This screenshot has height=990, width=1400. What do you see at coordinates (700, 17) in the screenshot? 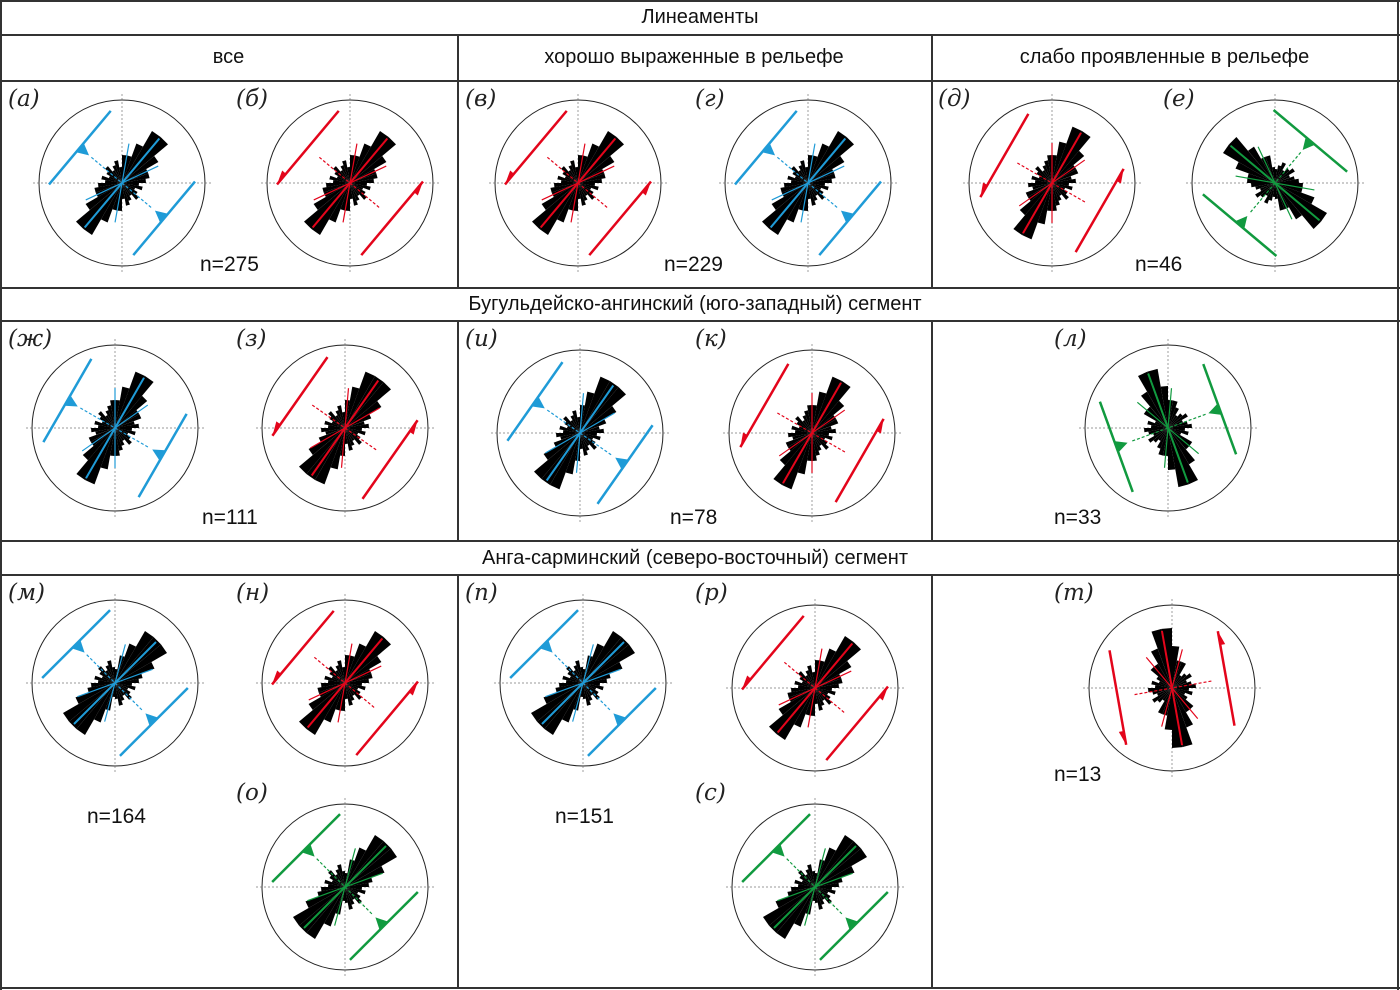
I see `table-title: Линеаменты` at bounding box center [700, 17].